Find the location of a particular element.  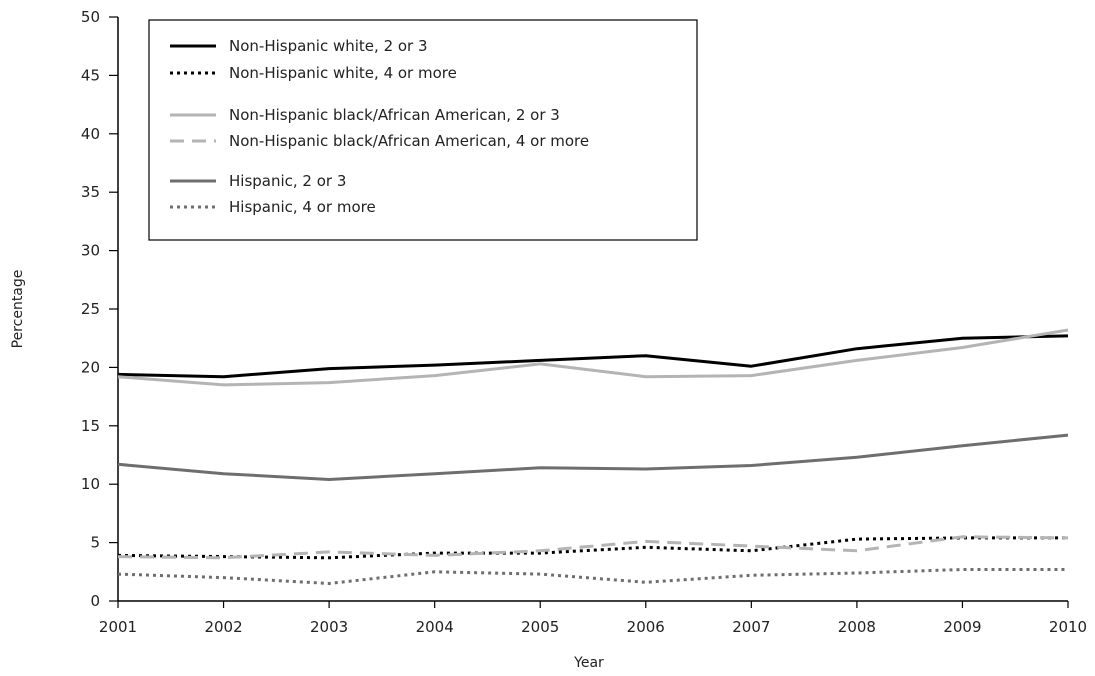

legend-label-5: Hispanic, 2 or 3 is located at coordinates (287, 181).